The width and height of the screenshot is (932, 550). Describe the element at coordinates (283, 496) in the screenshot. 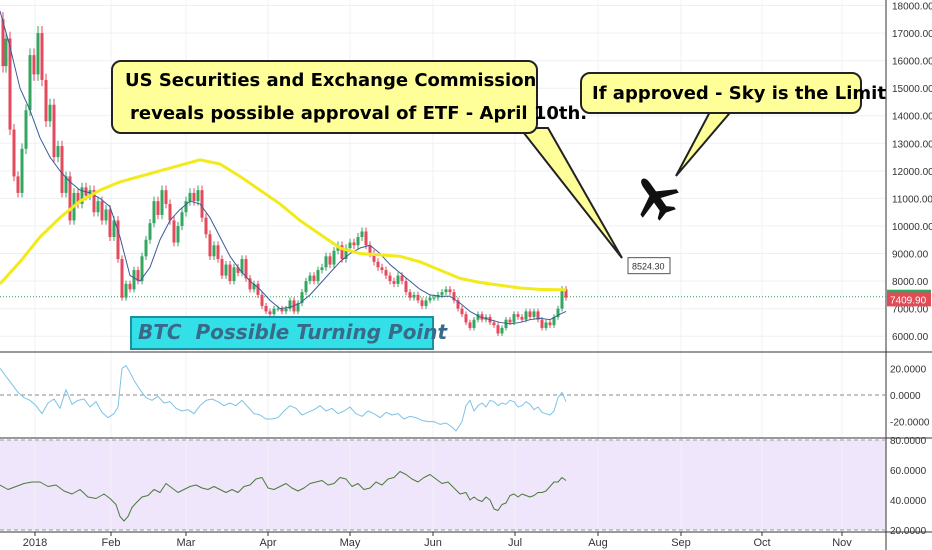

I see `rsi-line` at that location.